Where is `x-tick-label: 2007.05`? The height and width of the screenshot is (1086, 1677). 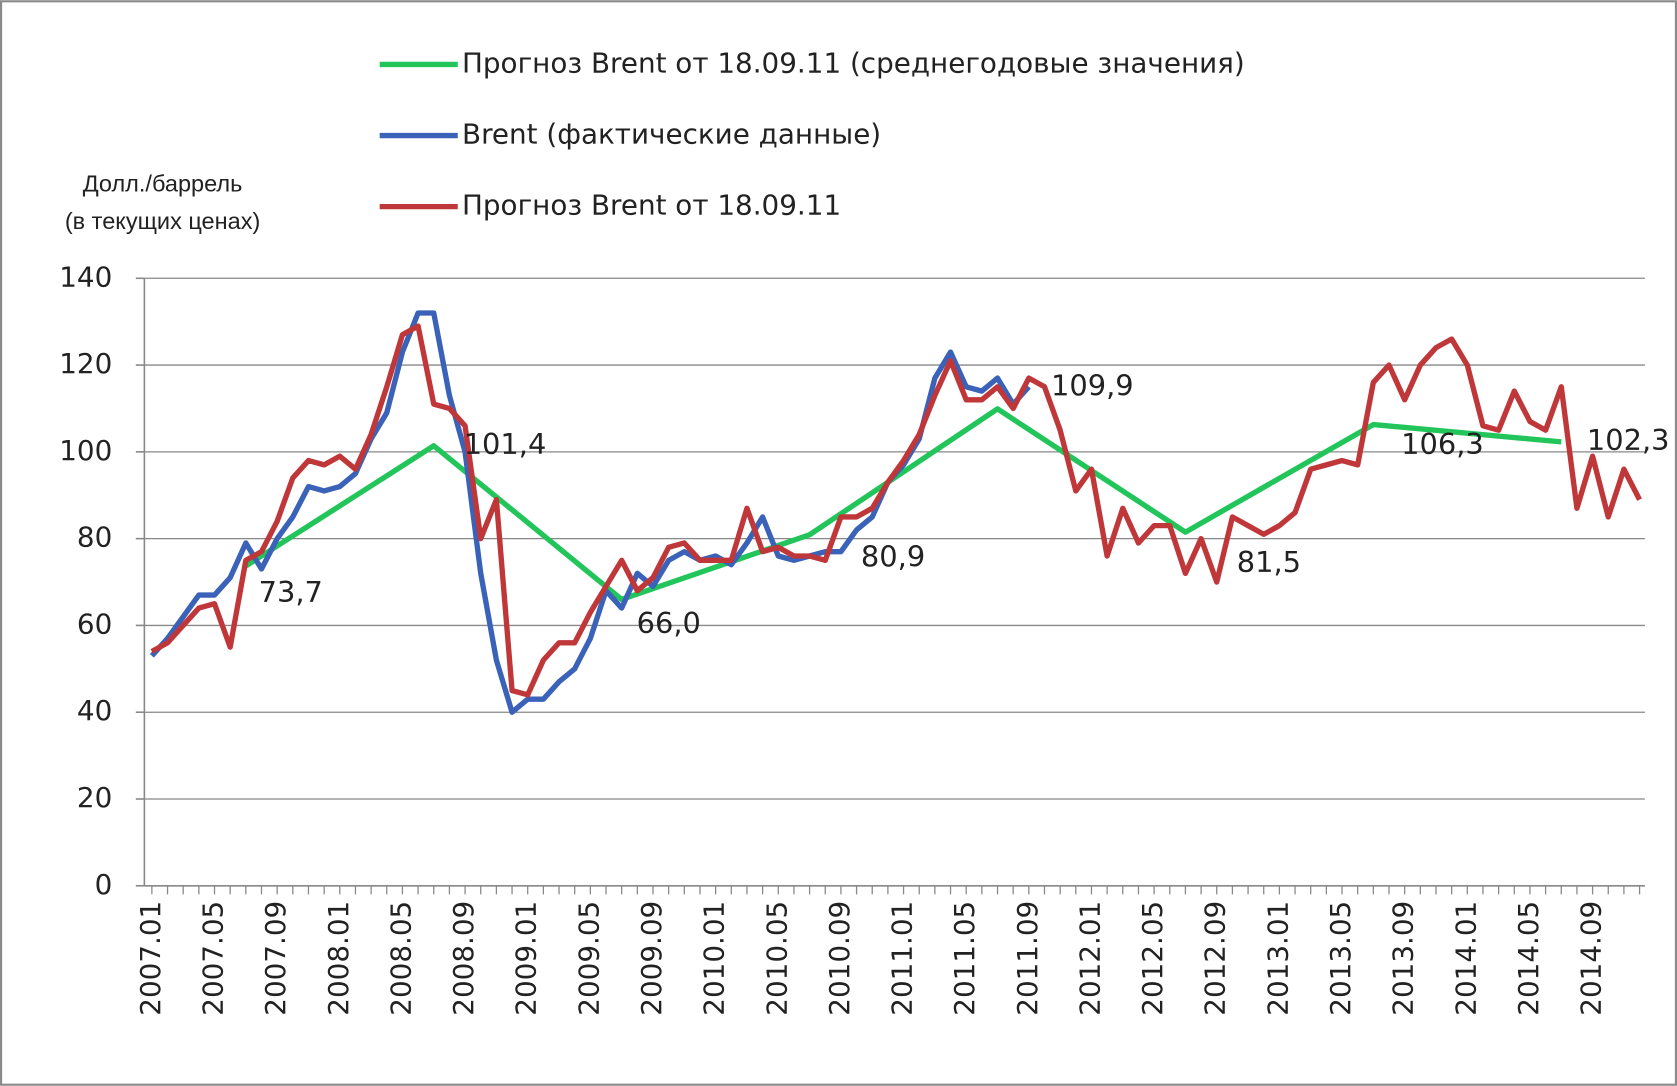 x-tick-label: 2007.05 is located at coordinates (213, 958).